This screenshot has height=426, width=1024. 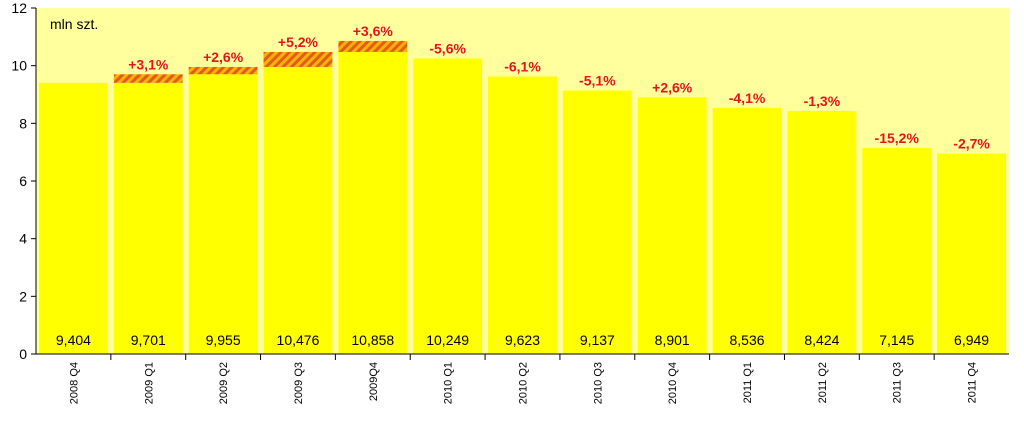 What do you see at coordinates (898, 382) in the screenshot?
I see `x-tick-label-11: 2011 Q3` at bounding box center [898, 382].